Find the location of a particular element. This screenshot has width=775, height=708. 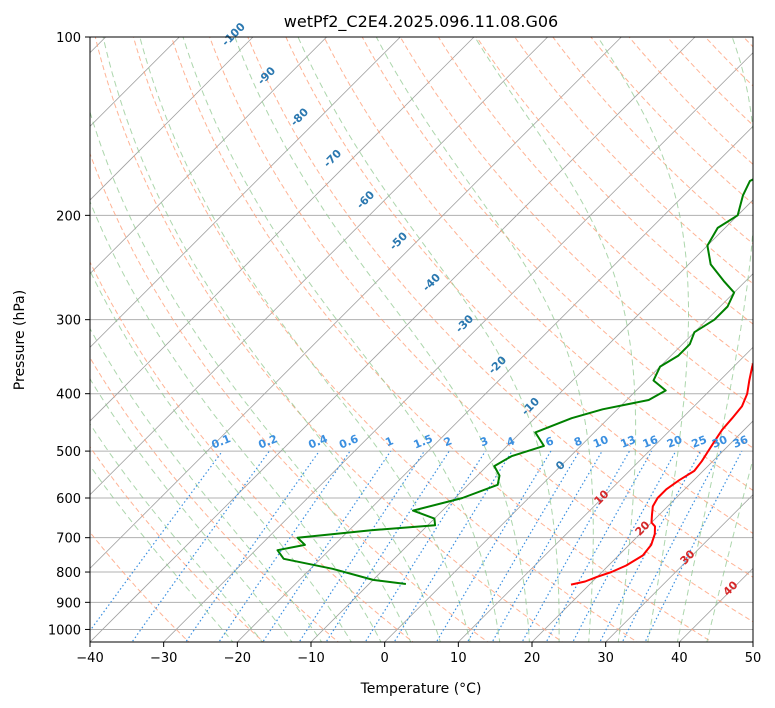

mixing-ratio-label: 16 is located at coordinates (650, 442).